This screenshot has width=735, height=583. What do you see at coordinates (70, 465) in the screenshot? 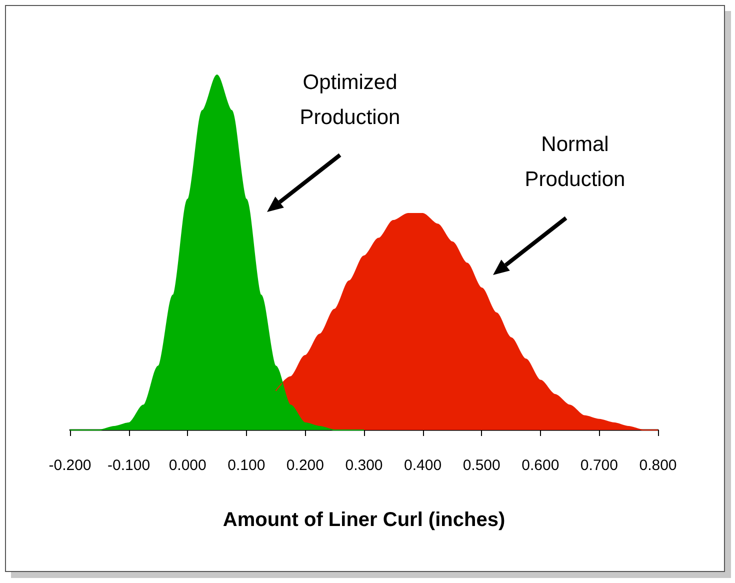
I see `x-tick-label: -0.200` at bounding box center [70, 465].